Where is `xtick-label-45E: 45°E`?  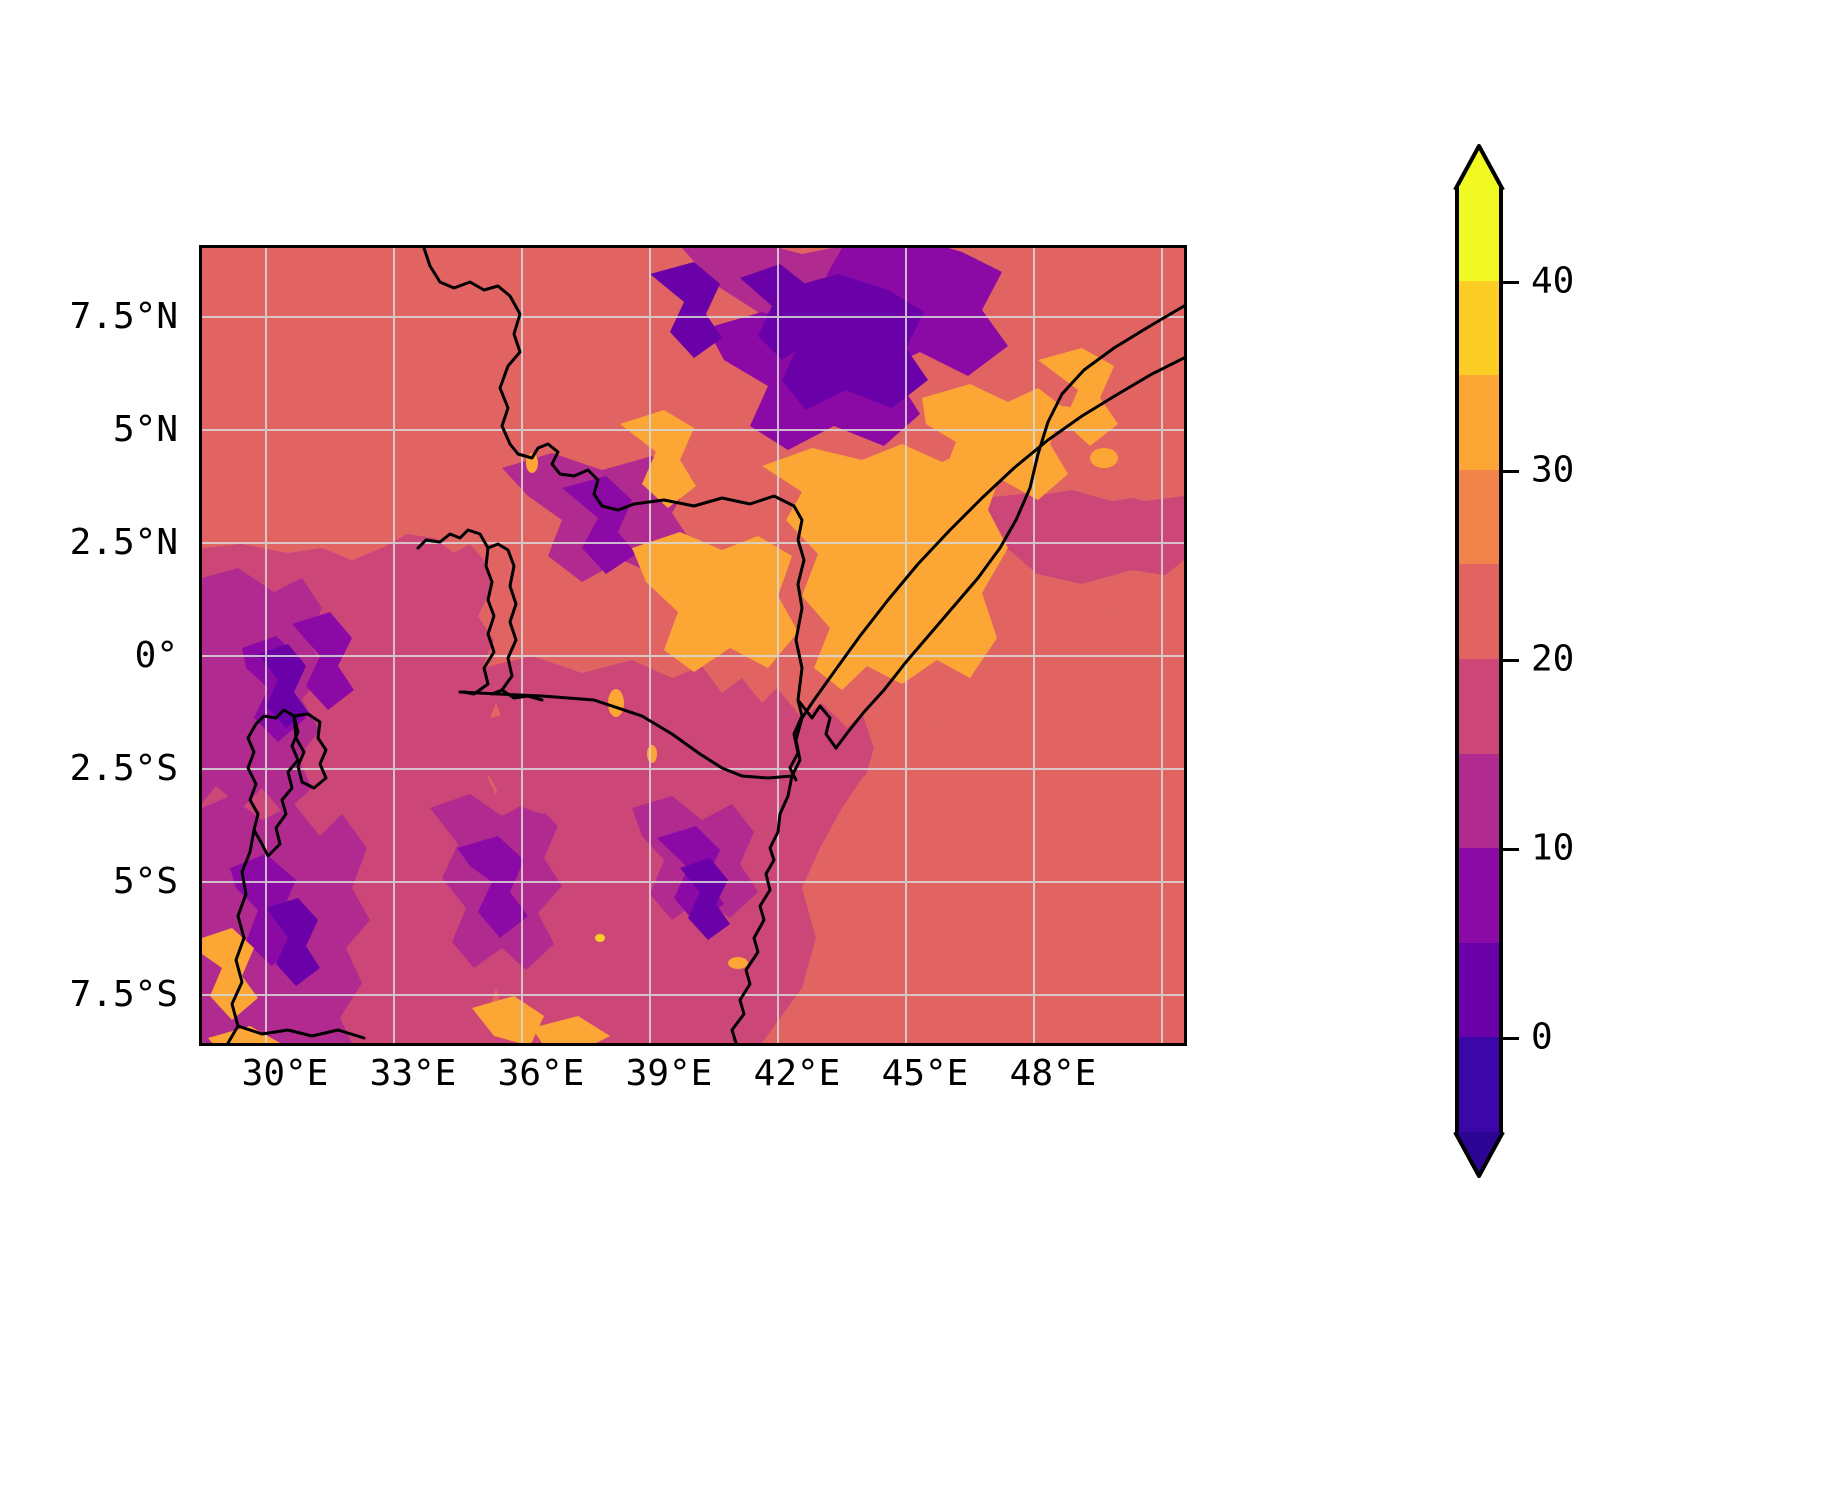 xtick-label-45E: 45°E is located at coordinates (925, 1073).